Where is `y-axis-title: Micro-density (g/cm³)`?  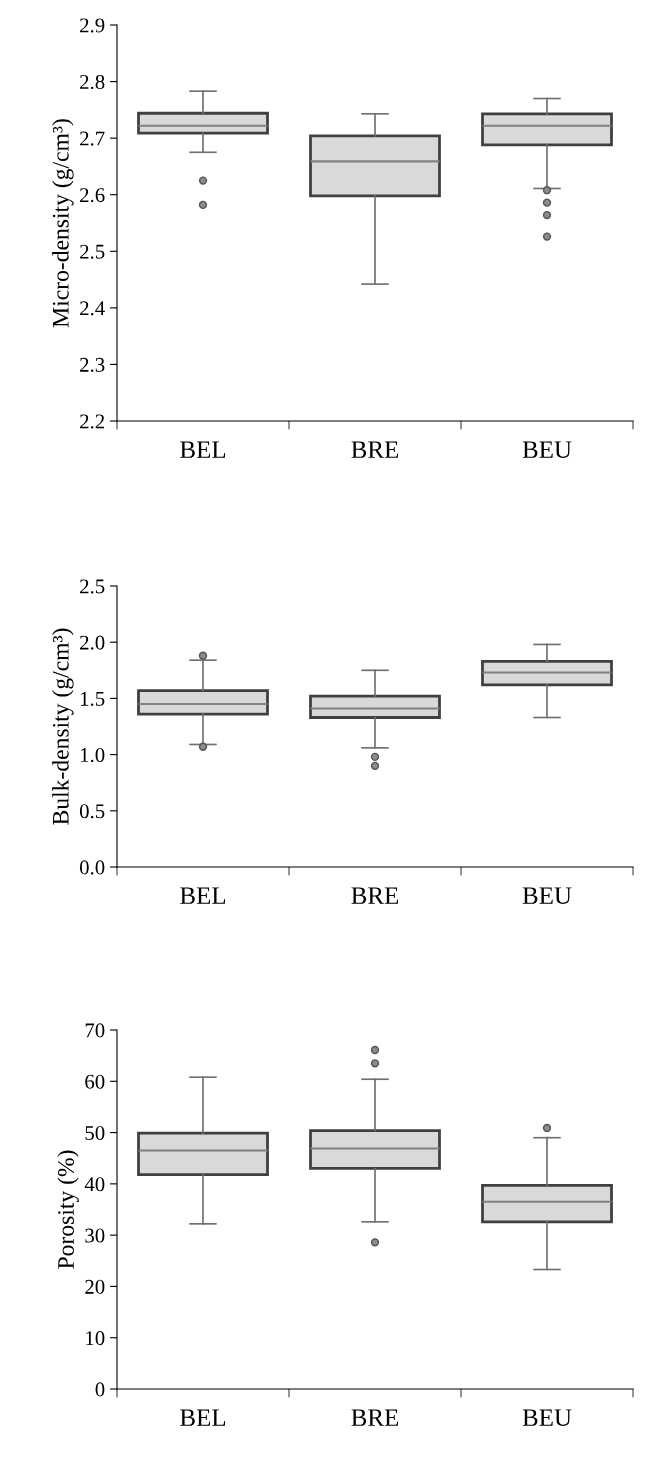
y-axis-title: Micro-density (g/cm³) is located at coordinates (63, 223).